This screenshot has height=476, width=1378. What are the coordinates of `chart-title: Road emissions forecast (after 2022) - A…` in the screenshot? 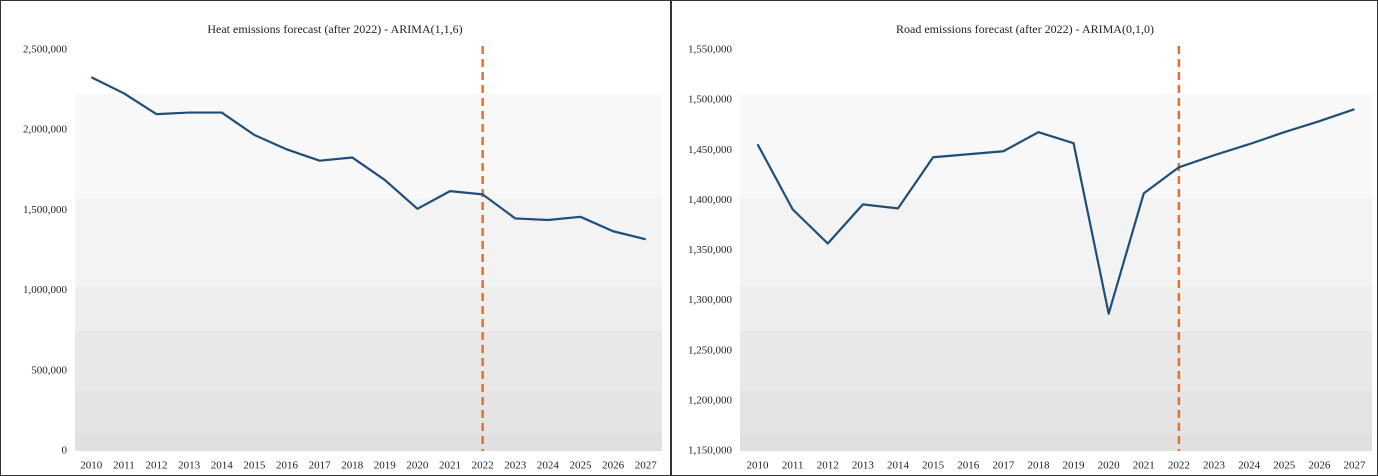 It's located at (1025, 29).